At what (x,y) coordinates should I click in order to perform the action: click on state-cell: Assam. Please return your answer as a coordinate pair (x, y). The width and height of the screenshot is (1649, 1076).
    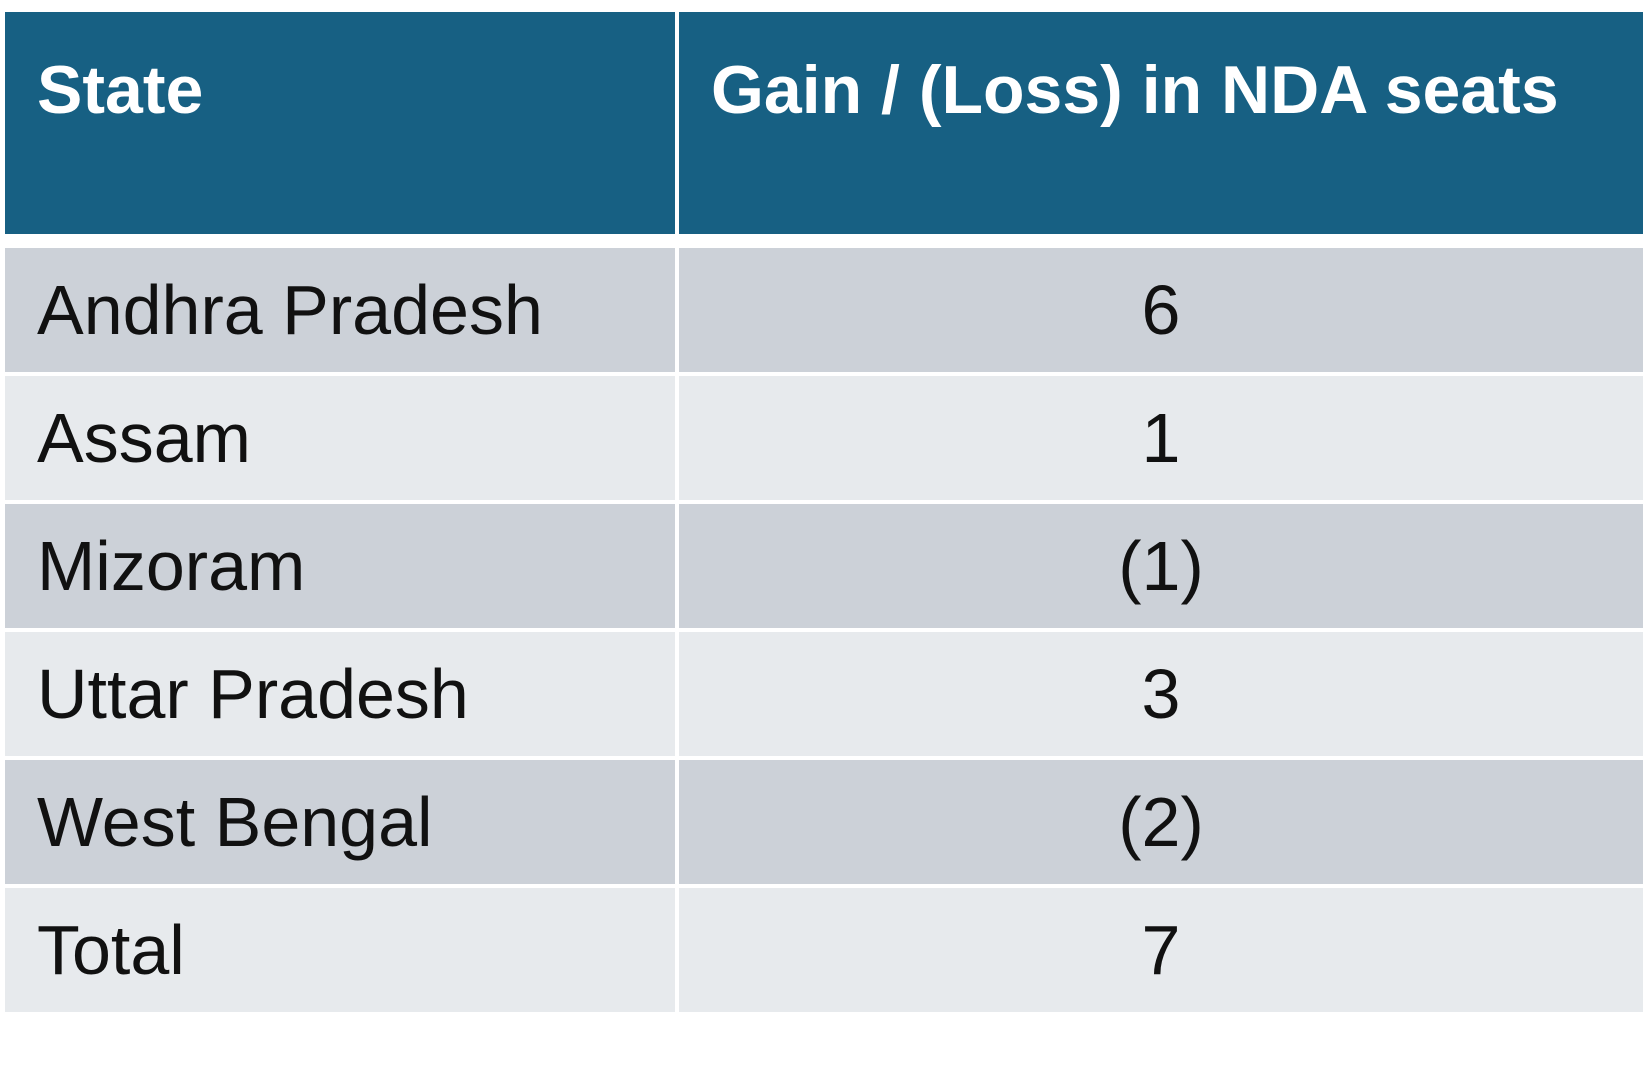
    Looking at the image, I should click on (340, 438).